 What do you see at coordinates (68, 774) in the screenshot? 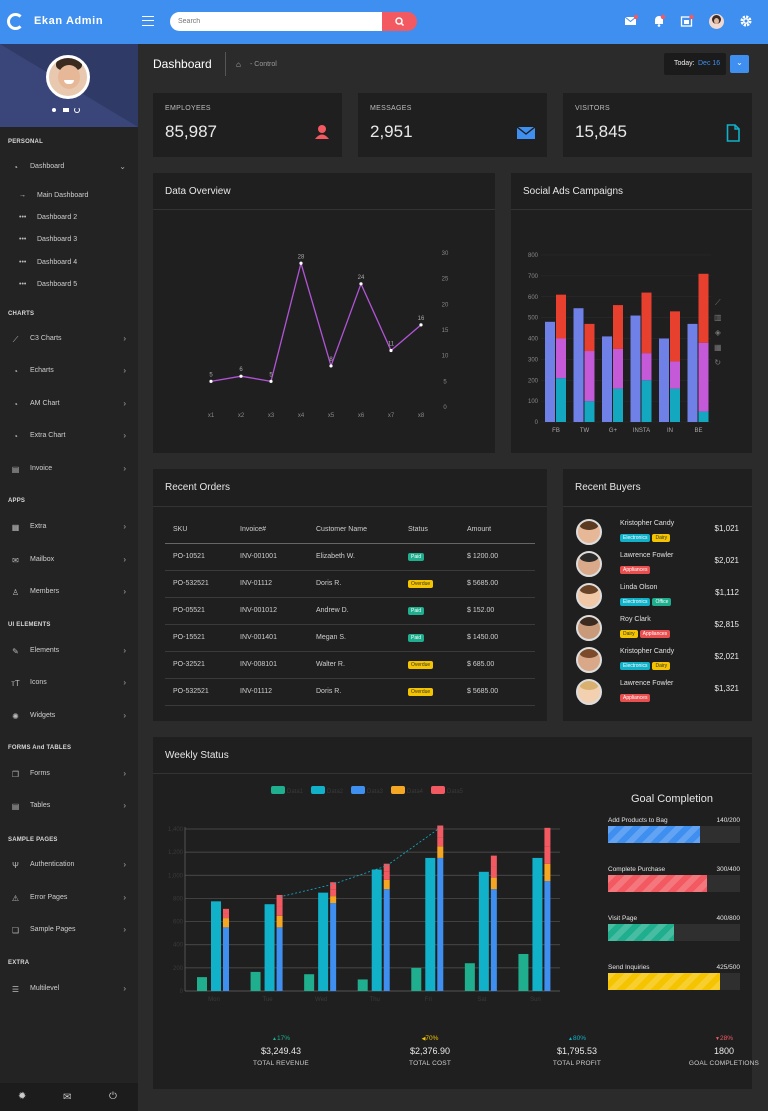
I see `sidebar-item-forms: ❐ Forms ›` at bounding box center [68, 774].